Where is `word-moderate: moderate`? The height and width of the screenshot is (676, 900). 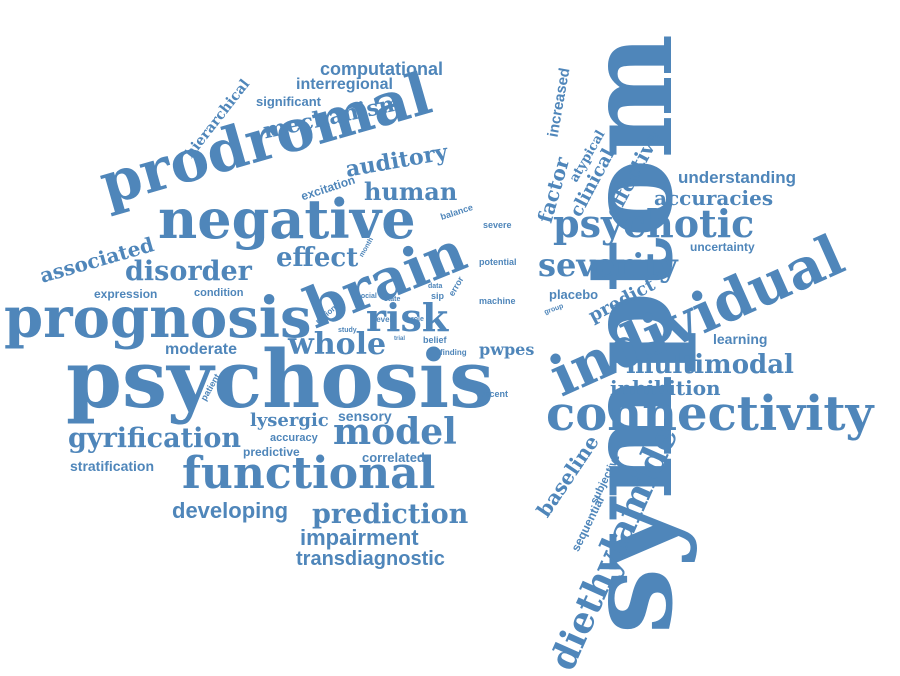 word-moderate: moderate is located at coordinates (201, 349).